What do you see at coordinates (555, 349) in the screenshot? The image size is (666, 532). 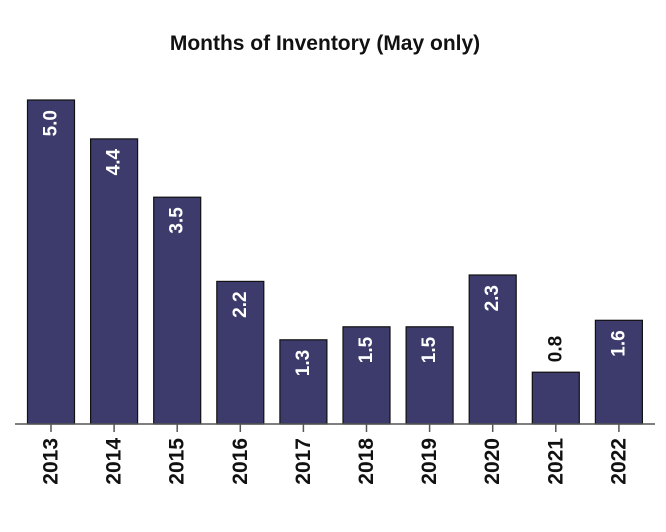 I see `value-label-2021: 0.8` at bounding box center [555, 349].